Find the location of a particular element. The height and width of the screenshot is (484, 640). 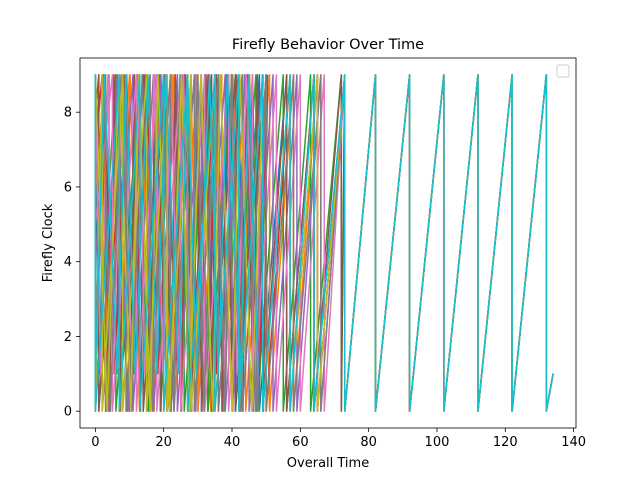

y-axis: 0 2 4 6 8 is located at coordinates (72, 263).